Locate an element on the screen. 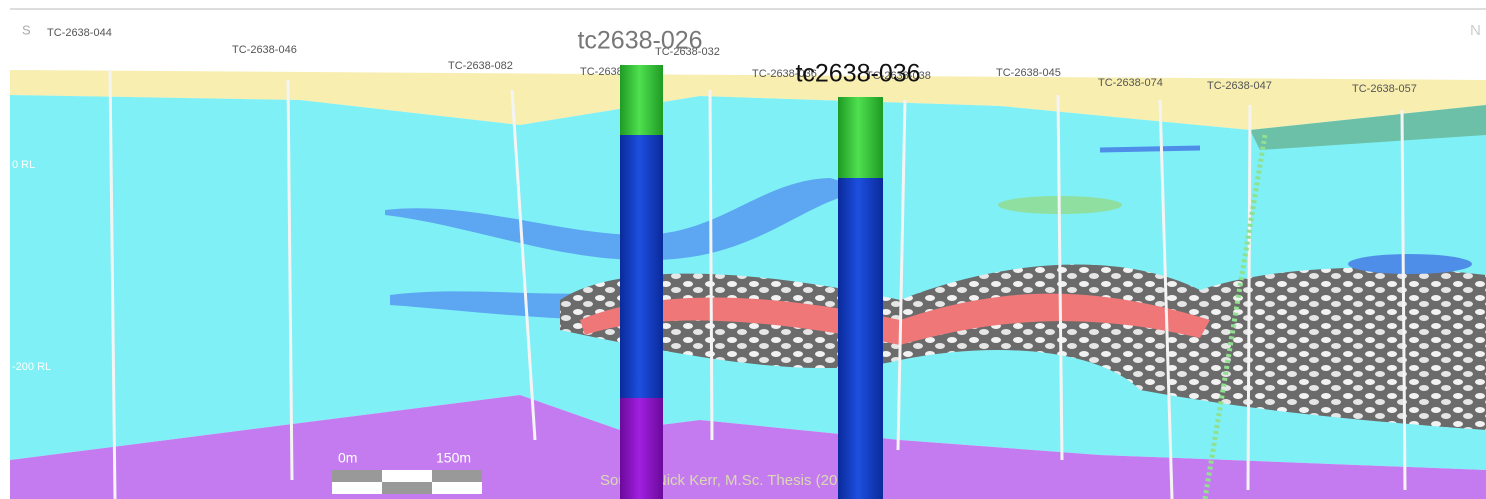  north-label: N is located at coordinates (1475, 30).